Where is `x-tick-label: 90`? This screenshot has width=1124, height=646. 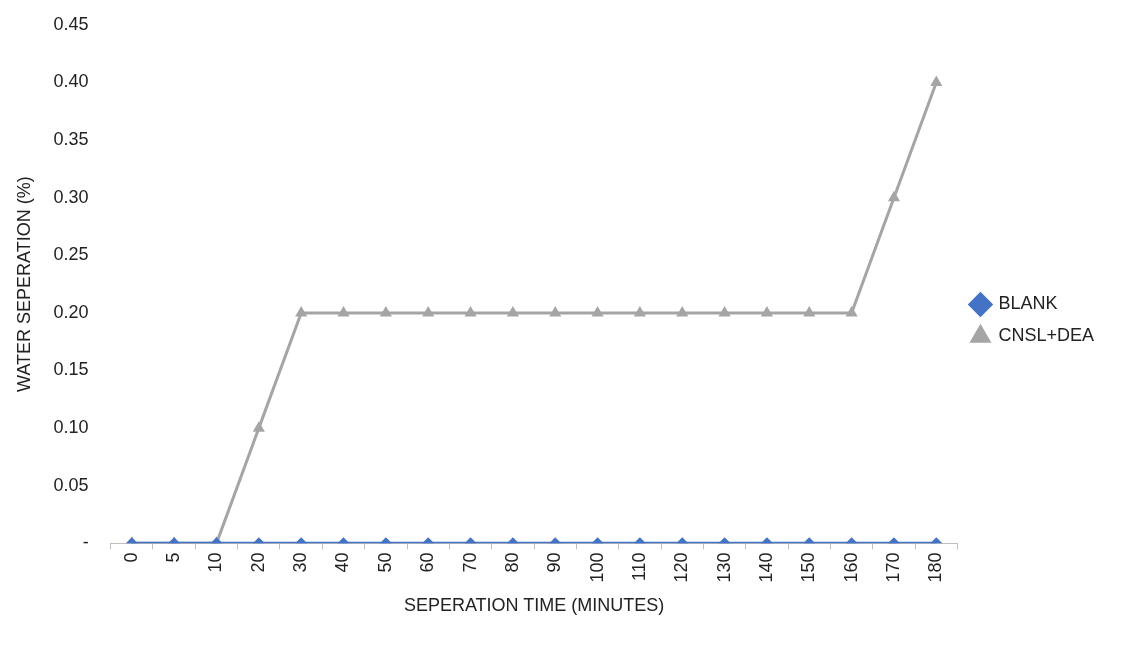 x-tick-label: 90 is located at coordinates (554, 562).